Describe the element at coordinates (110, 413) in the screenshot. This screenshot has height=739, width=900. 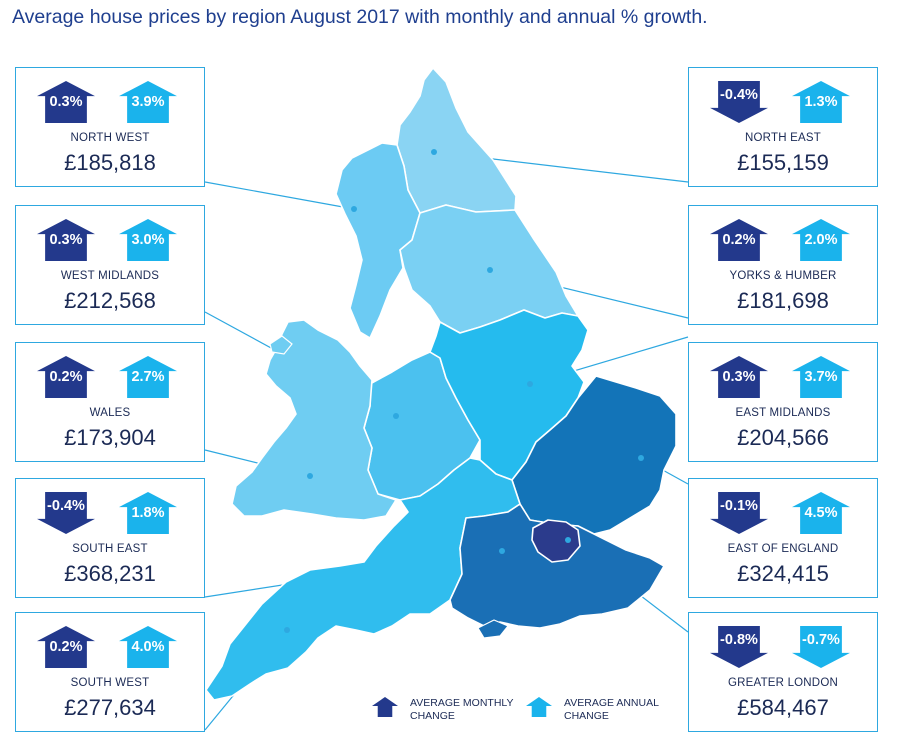
I see `region-name: WALES` at that location.